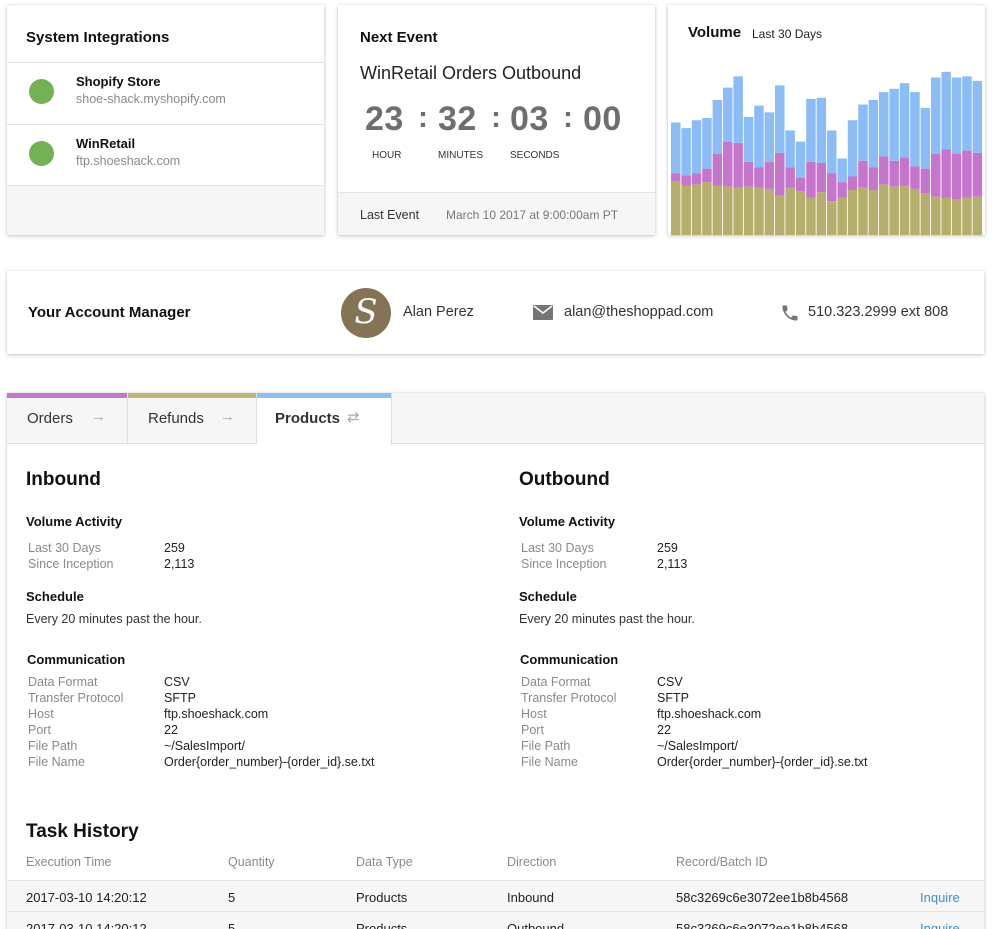  I want to click on inbound-communication-title: Communication, so click(76, 659).